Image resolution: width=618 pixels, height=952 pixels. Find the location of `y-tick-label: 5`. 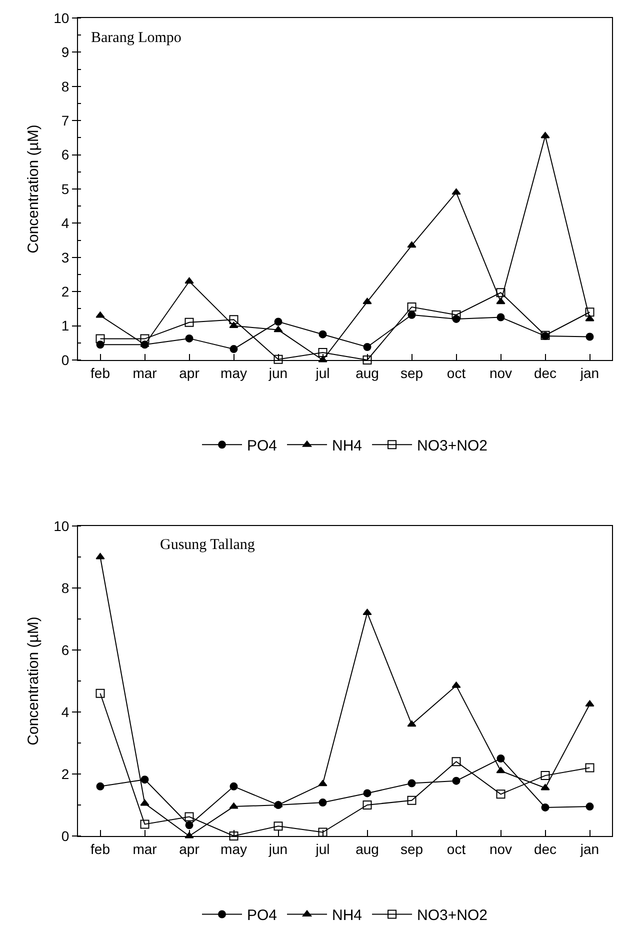

y-tick-label: 5 is located at coordinates (65, 188).